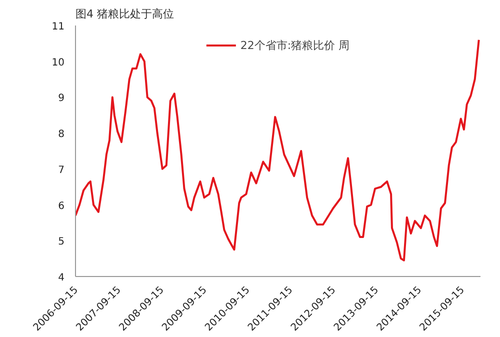 The width and height of the screenshot is (500, 337). What do you see at coordinates (58, 27) in the screenshot?
I see `y-tick-label: 11` at bounding box center [58, 27].